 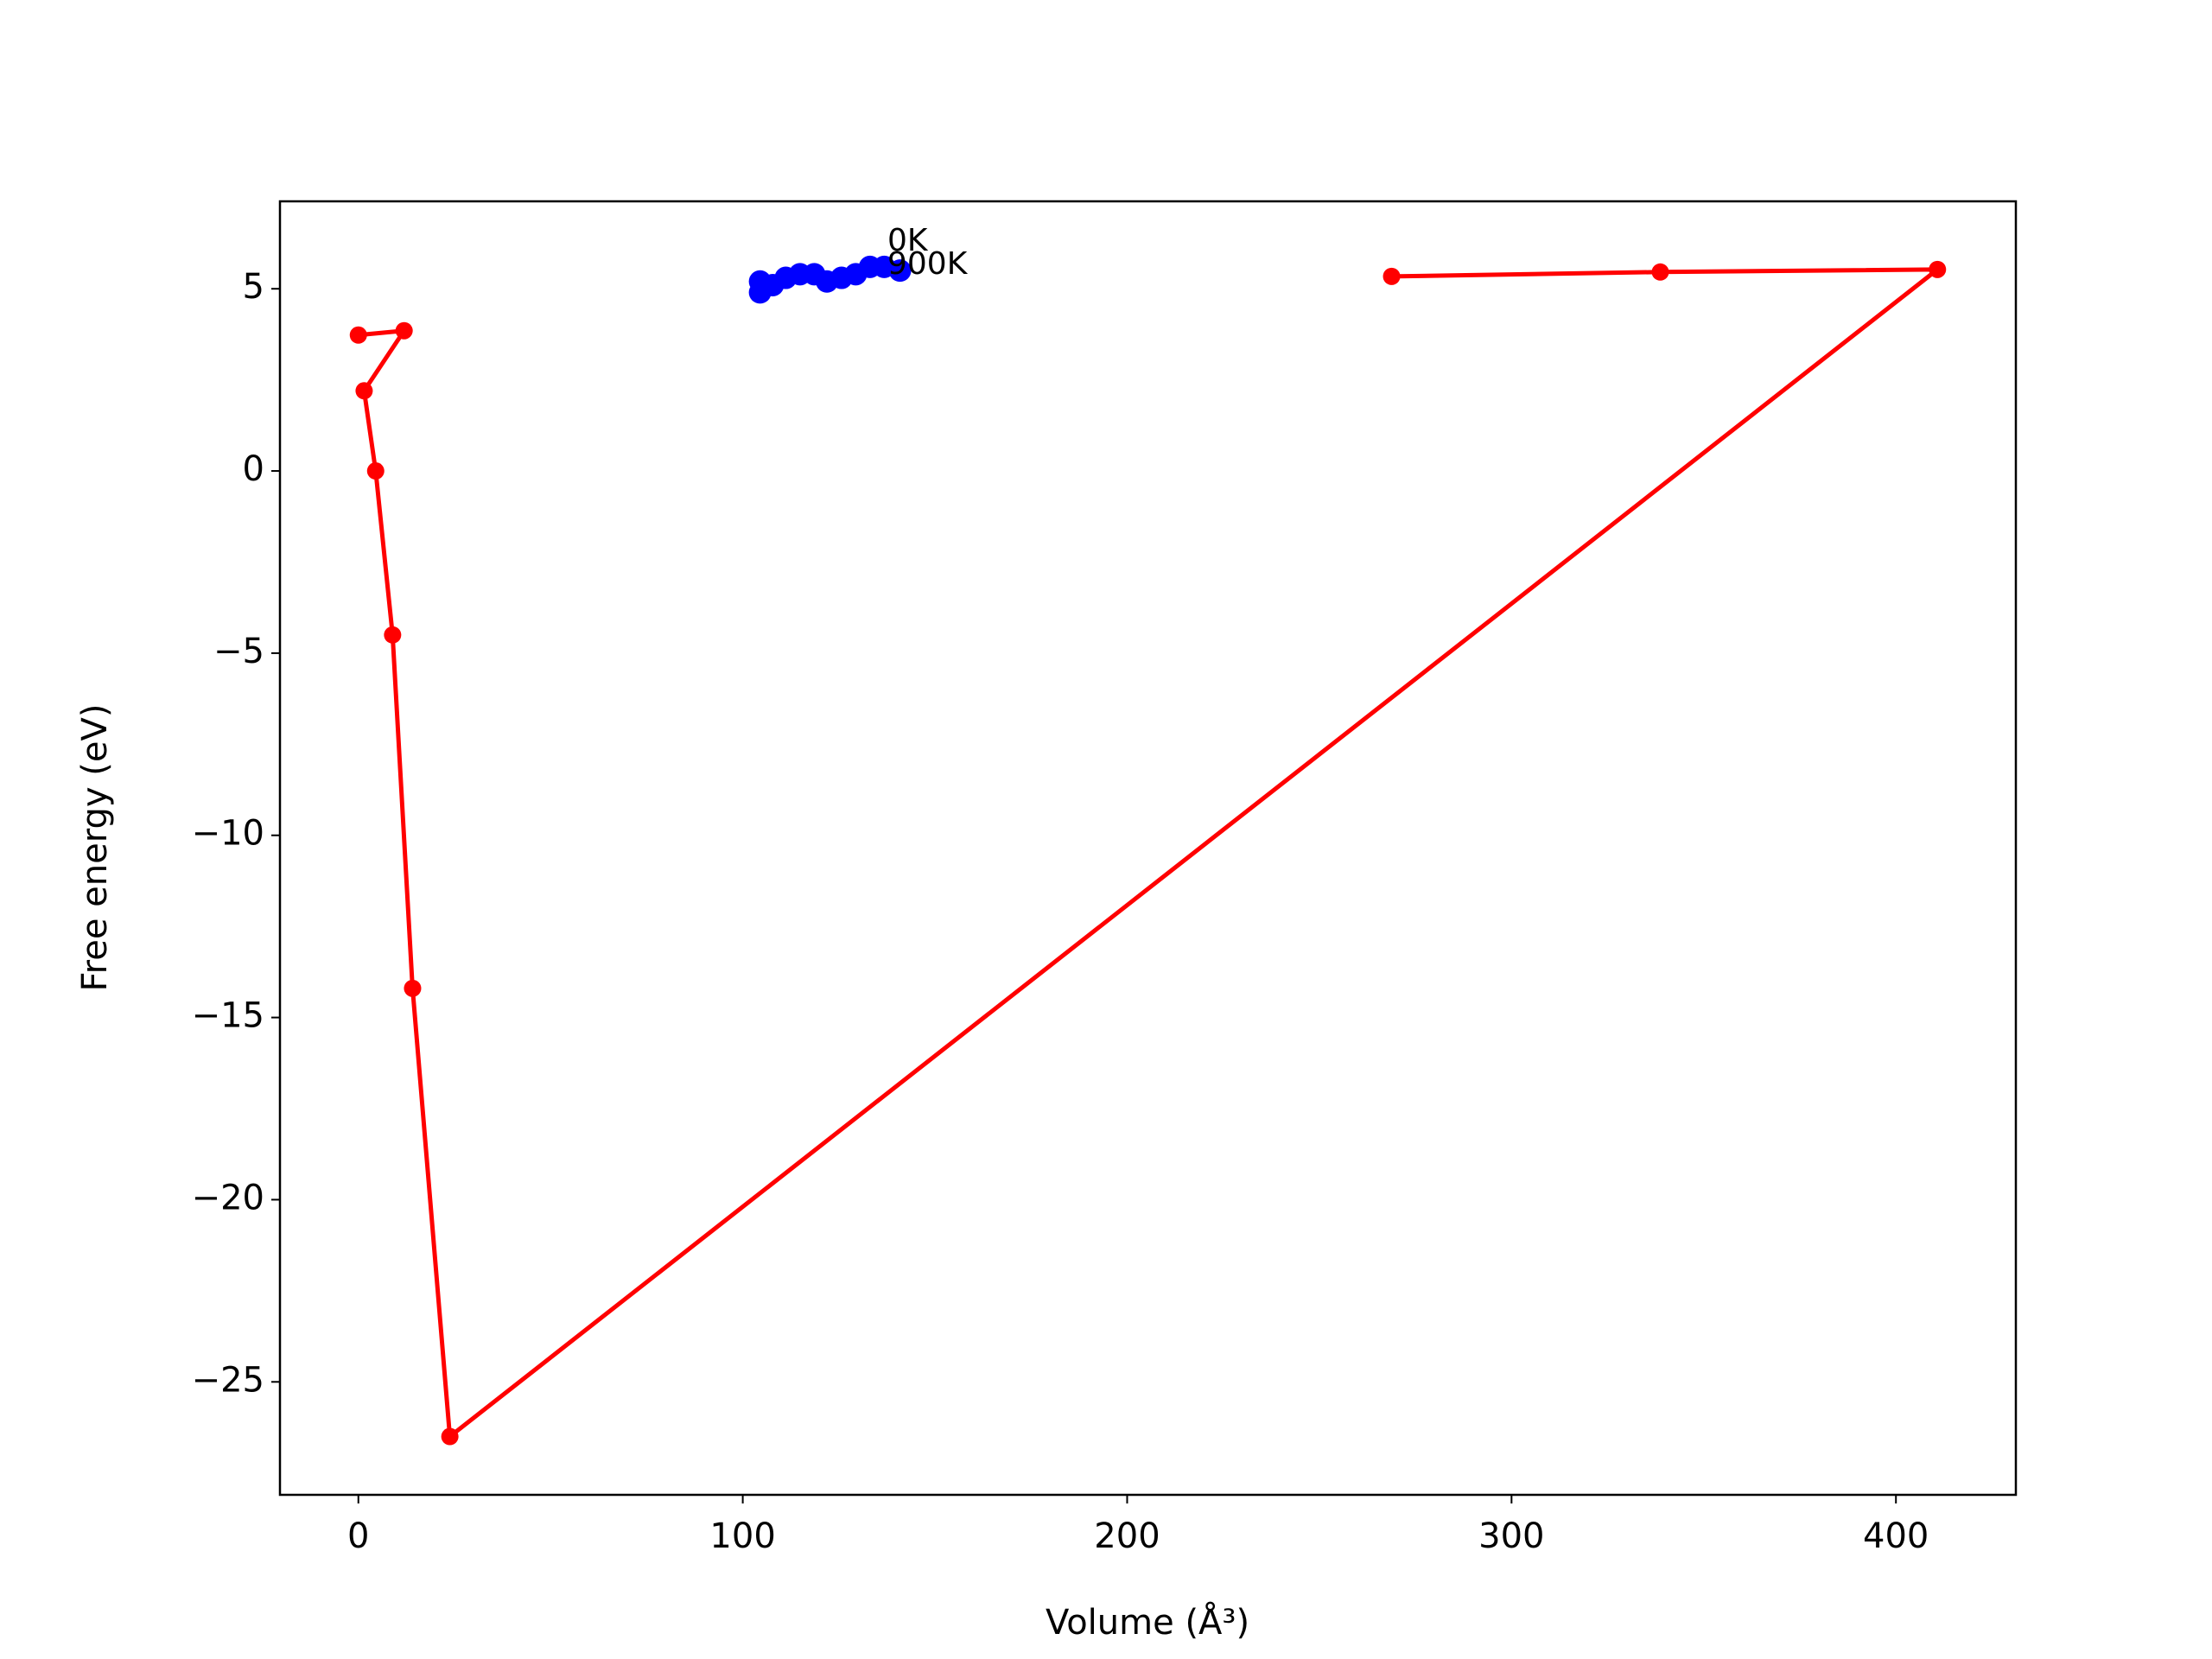 I want to click on x-tick-label: 100, so click(x=742, y=1536).